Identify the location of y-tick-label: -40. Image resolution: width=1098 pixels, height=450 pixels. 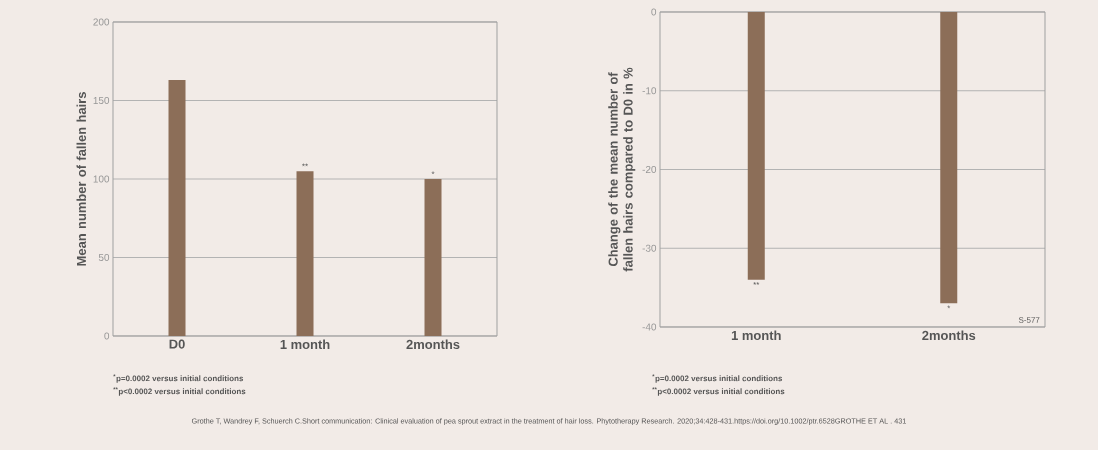
(649, 327).